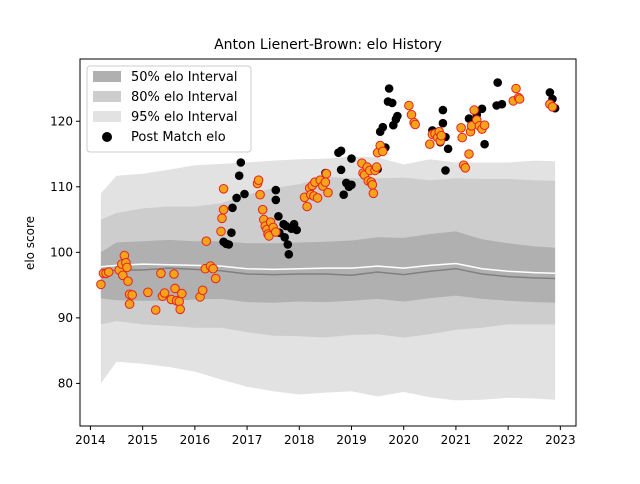 This screenshot has height=484, width=640. Describe the element at coordinates (328, 45) in the screenshot. I see `chart-title: Anton Lienert-Brown: elo History` at that location.